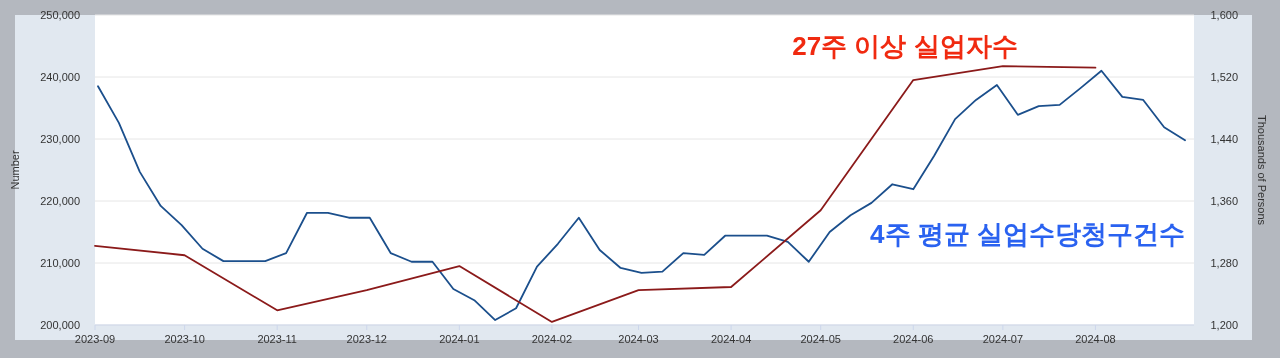 Image resolution: width=1280 pixels, height=358 pixels. What do you see at coordinates (60, 15) in the screenshot?
I see `y-tick-label: 250,000` at bounding box center [60, 15].